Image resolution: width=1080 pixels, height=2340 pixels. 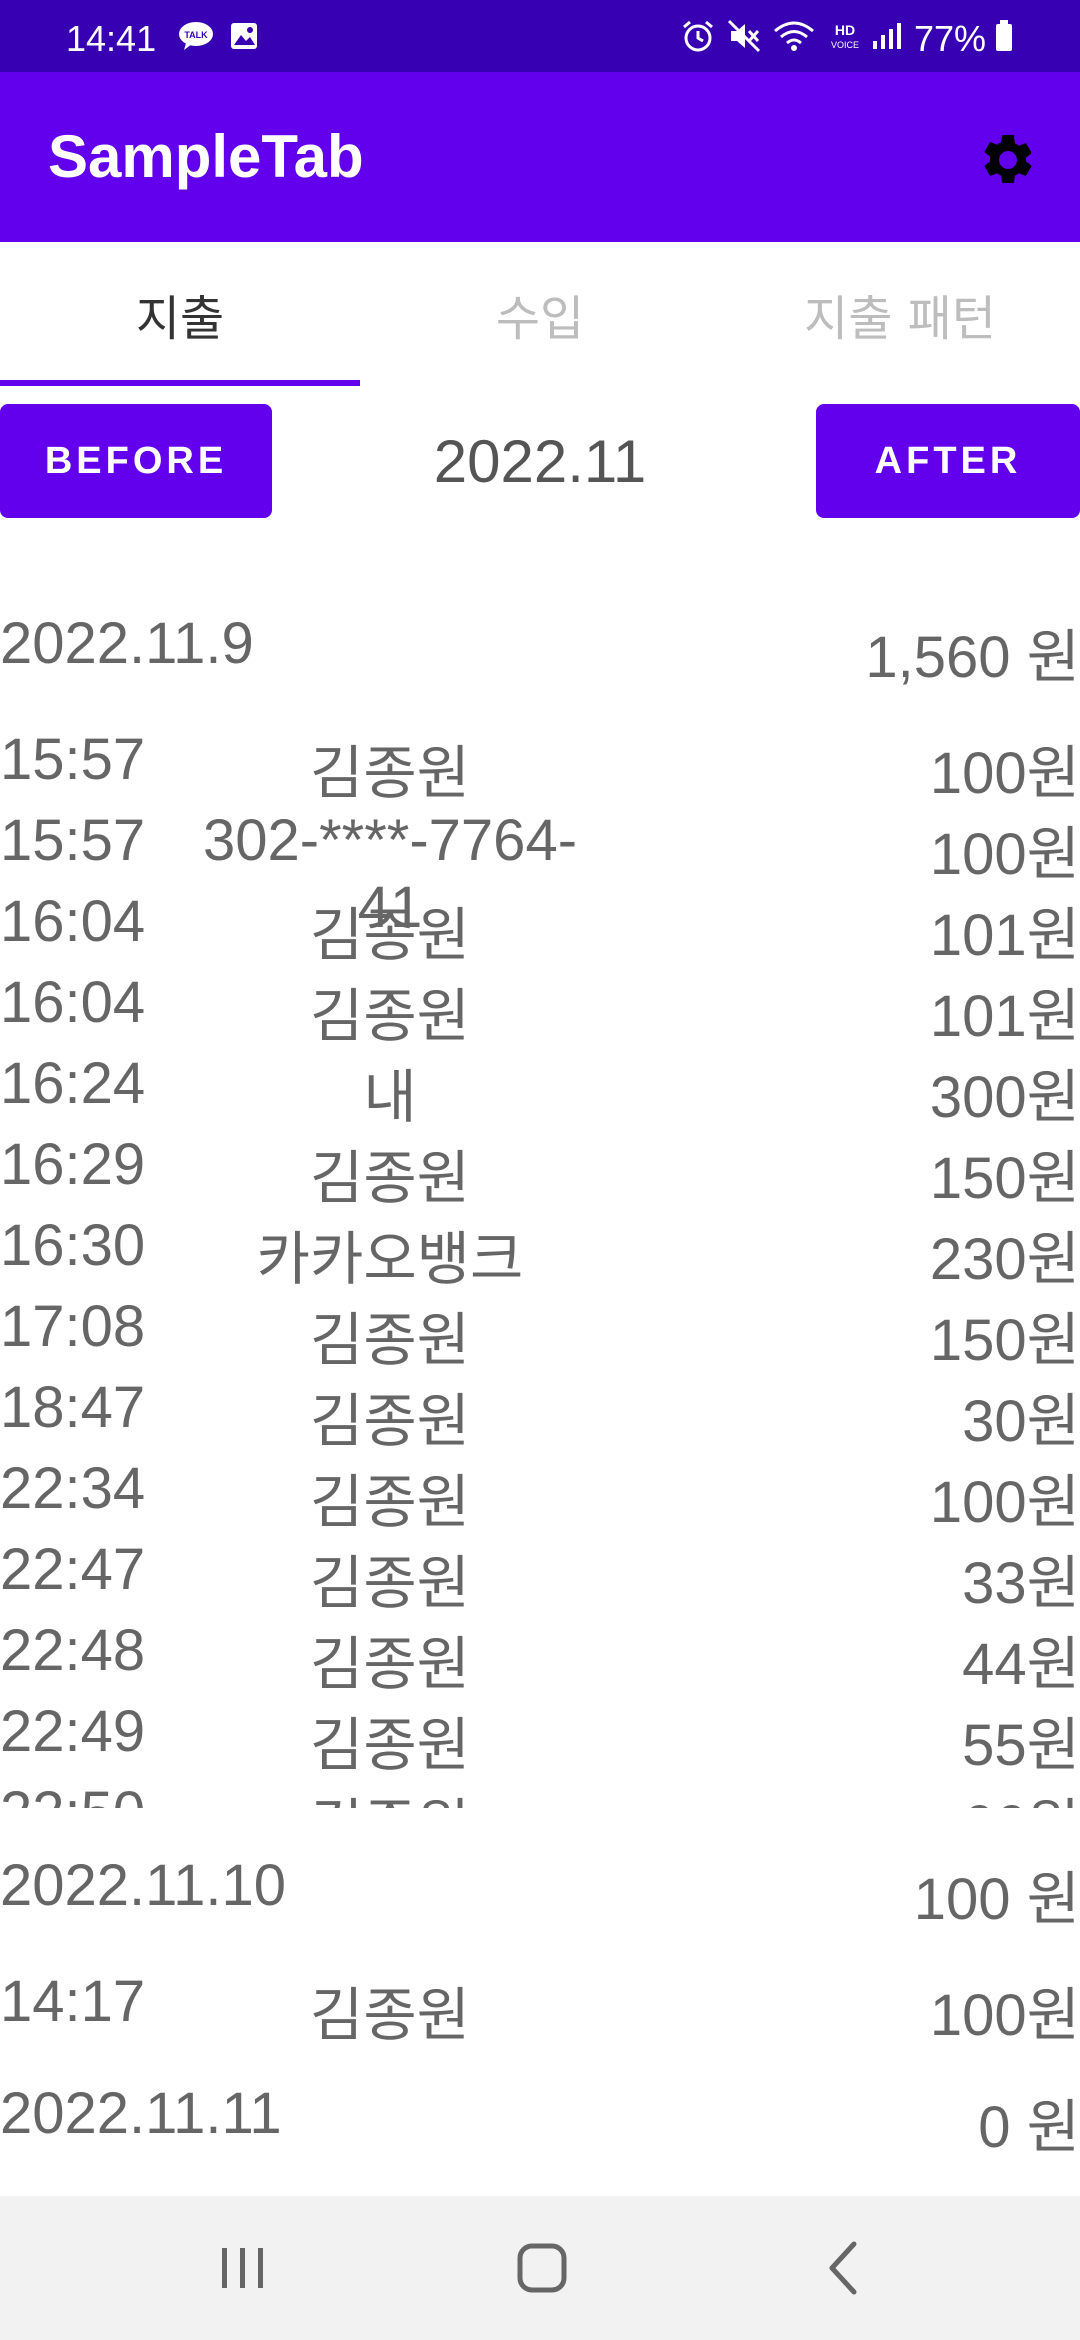 I want to click on transaction-row: 22:34 김종원 100원, so click(x=540, y=1495).